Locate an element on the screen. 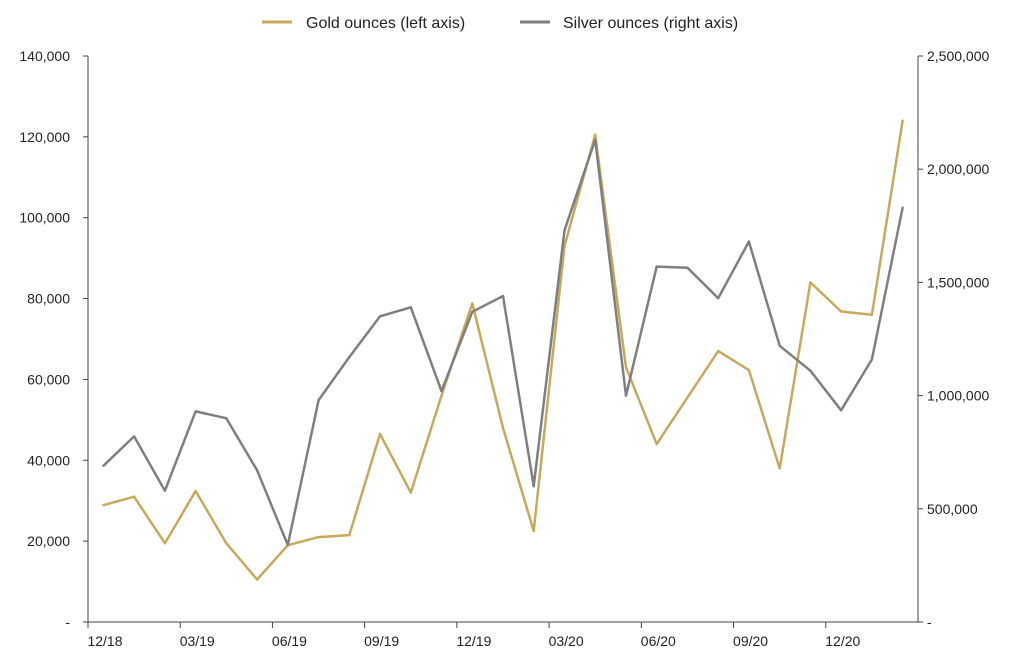 The height and width of the screenshot is (664, 1018). legend-label-gold: Gold ounces (left axis) is located at coordinates (385, 23).